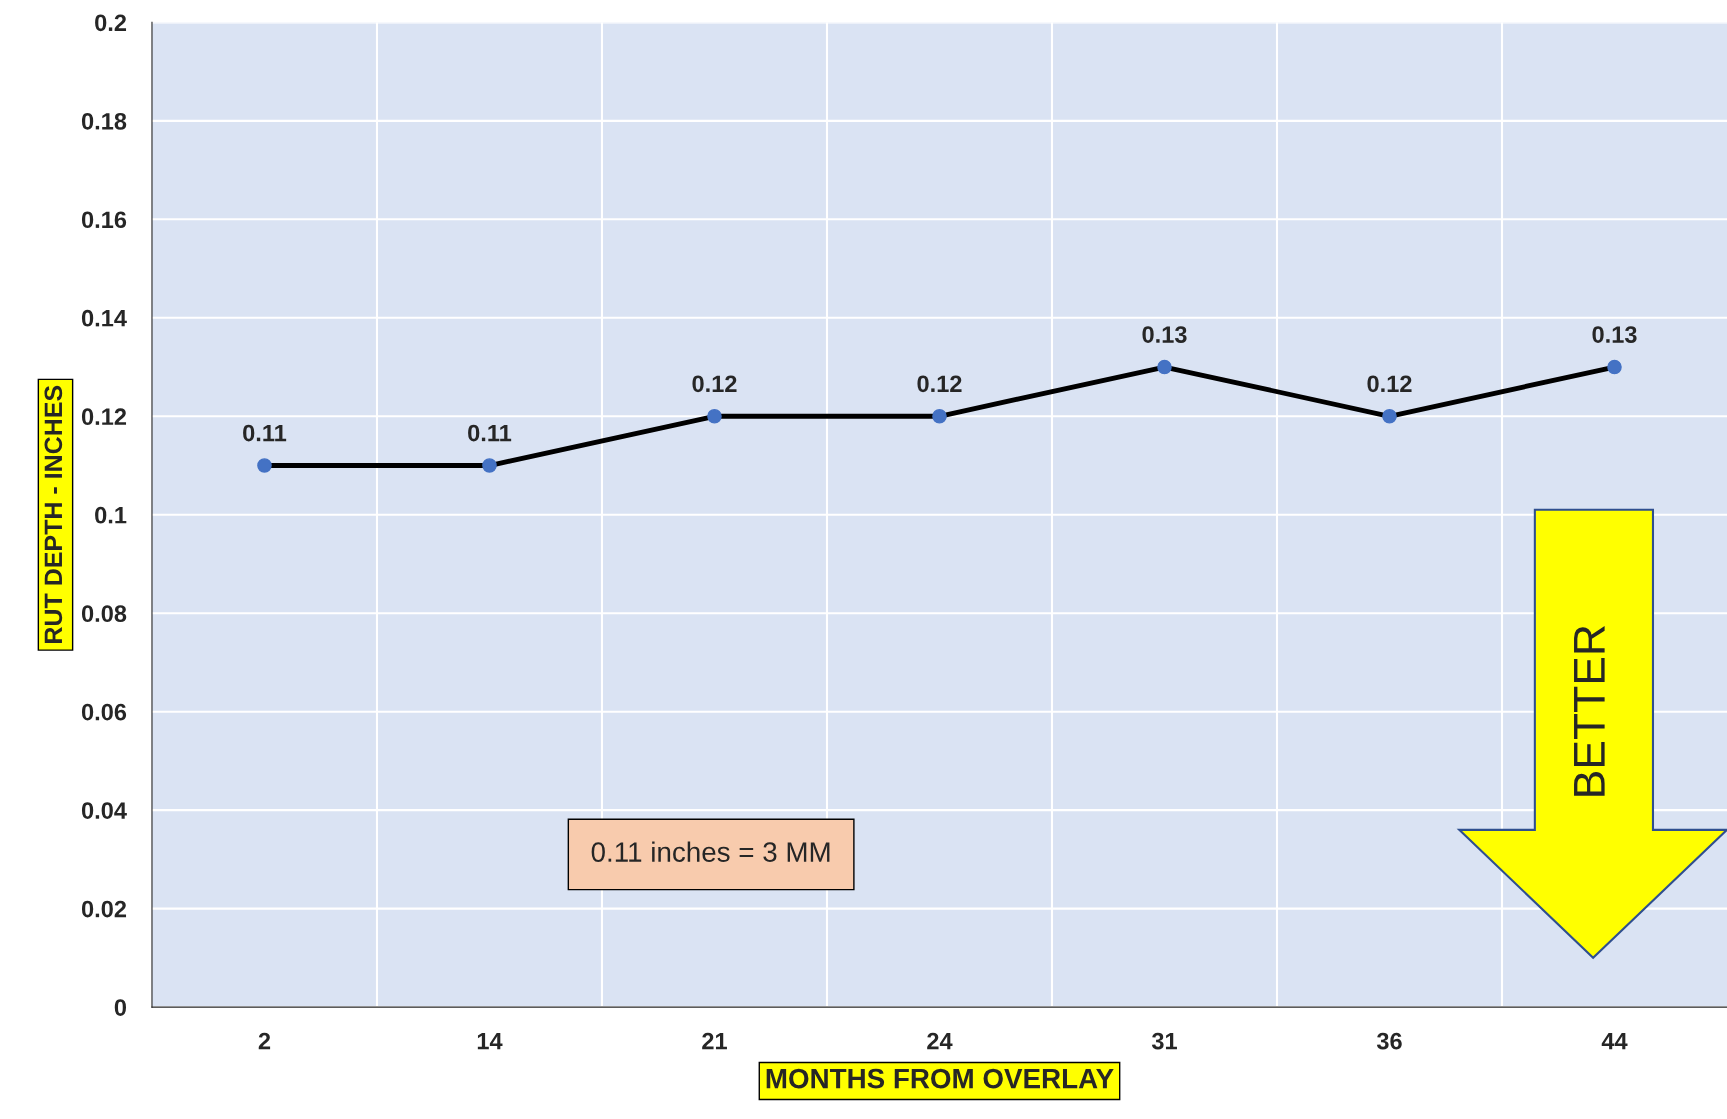 This screenshot has width=1727, height=1119. Describe the element at coordinates (104, 318) in the screenshot. I see `y-tick-label: 0.14` at that location.